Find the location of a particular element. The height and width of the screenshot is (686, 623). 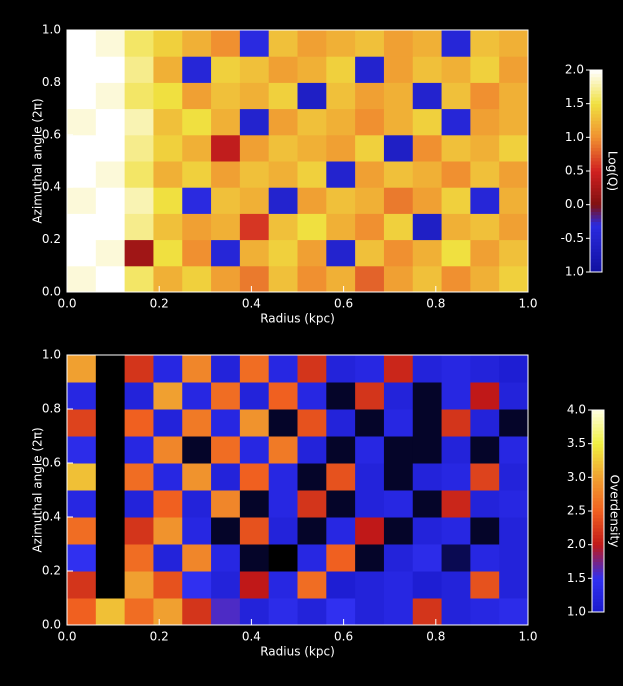

x-axis-label: Radius (kpc) is located at coordinates (297, 319).